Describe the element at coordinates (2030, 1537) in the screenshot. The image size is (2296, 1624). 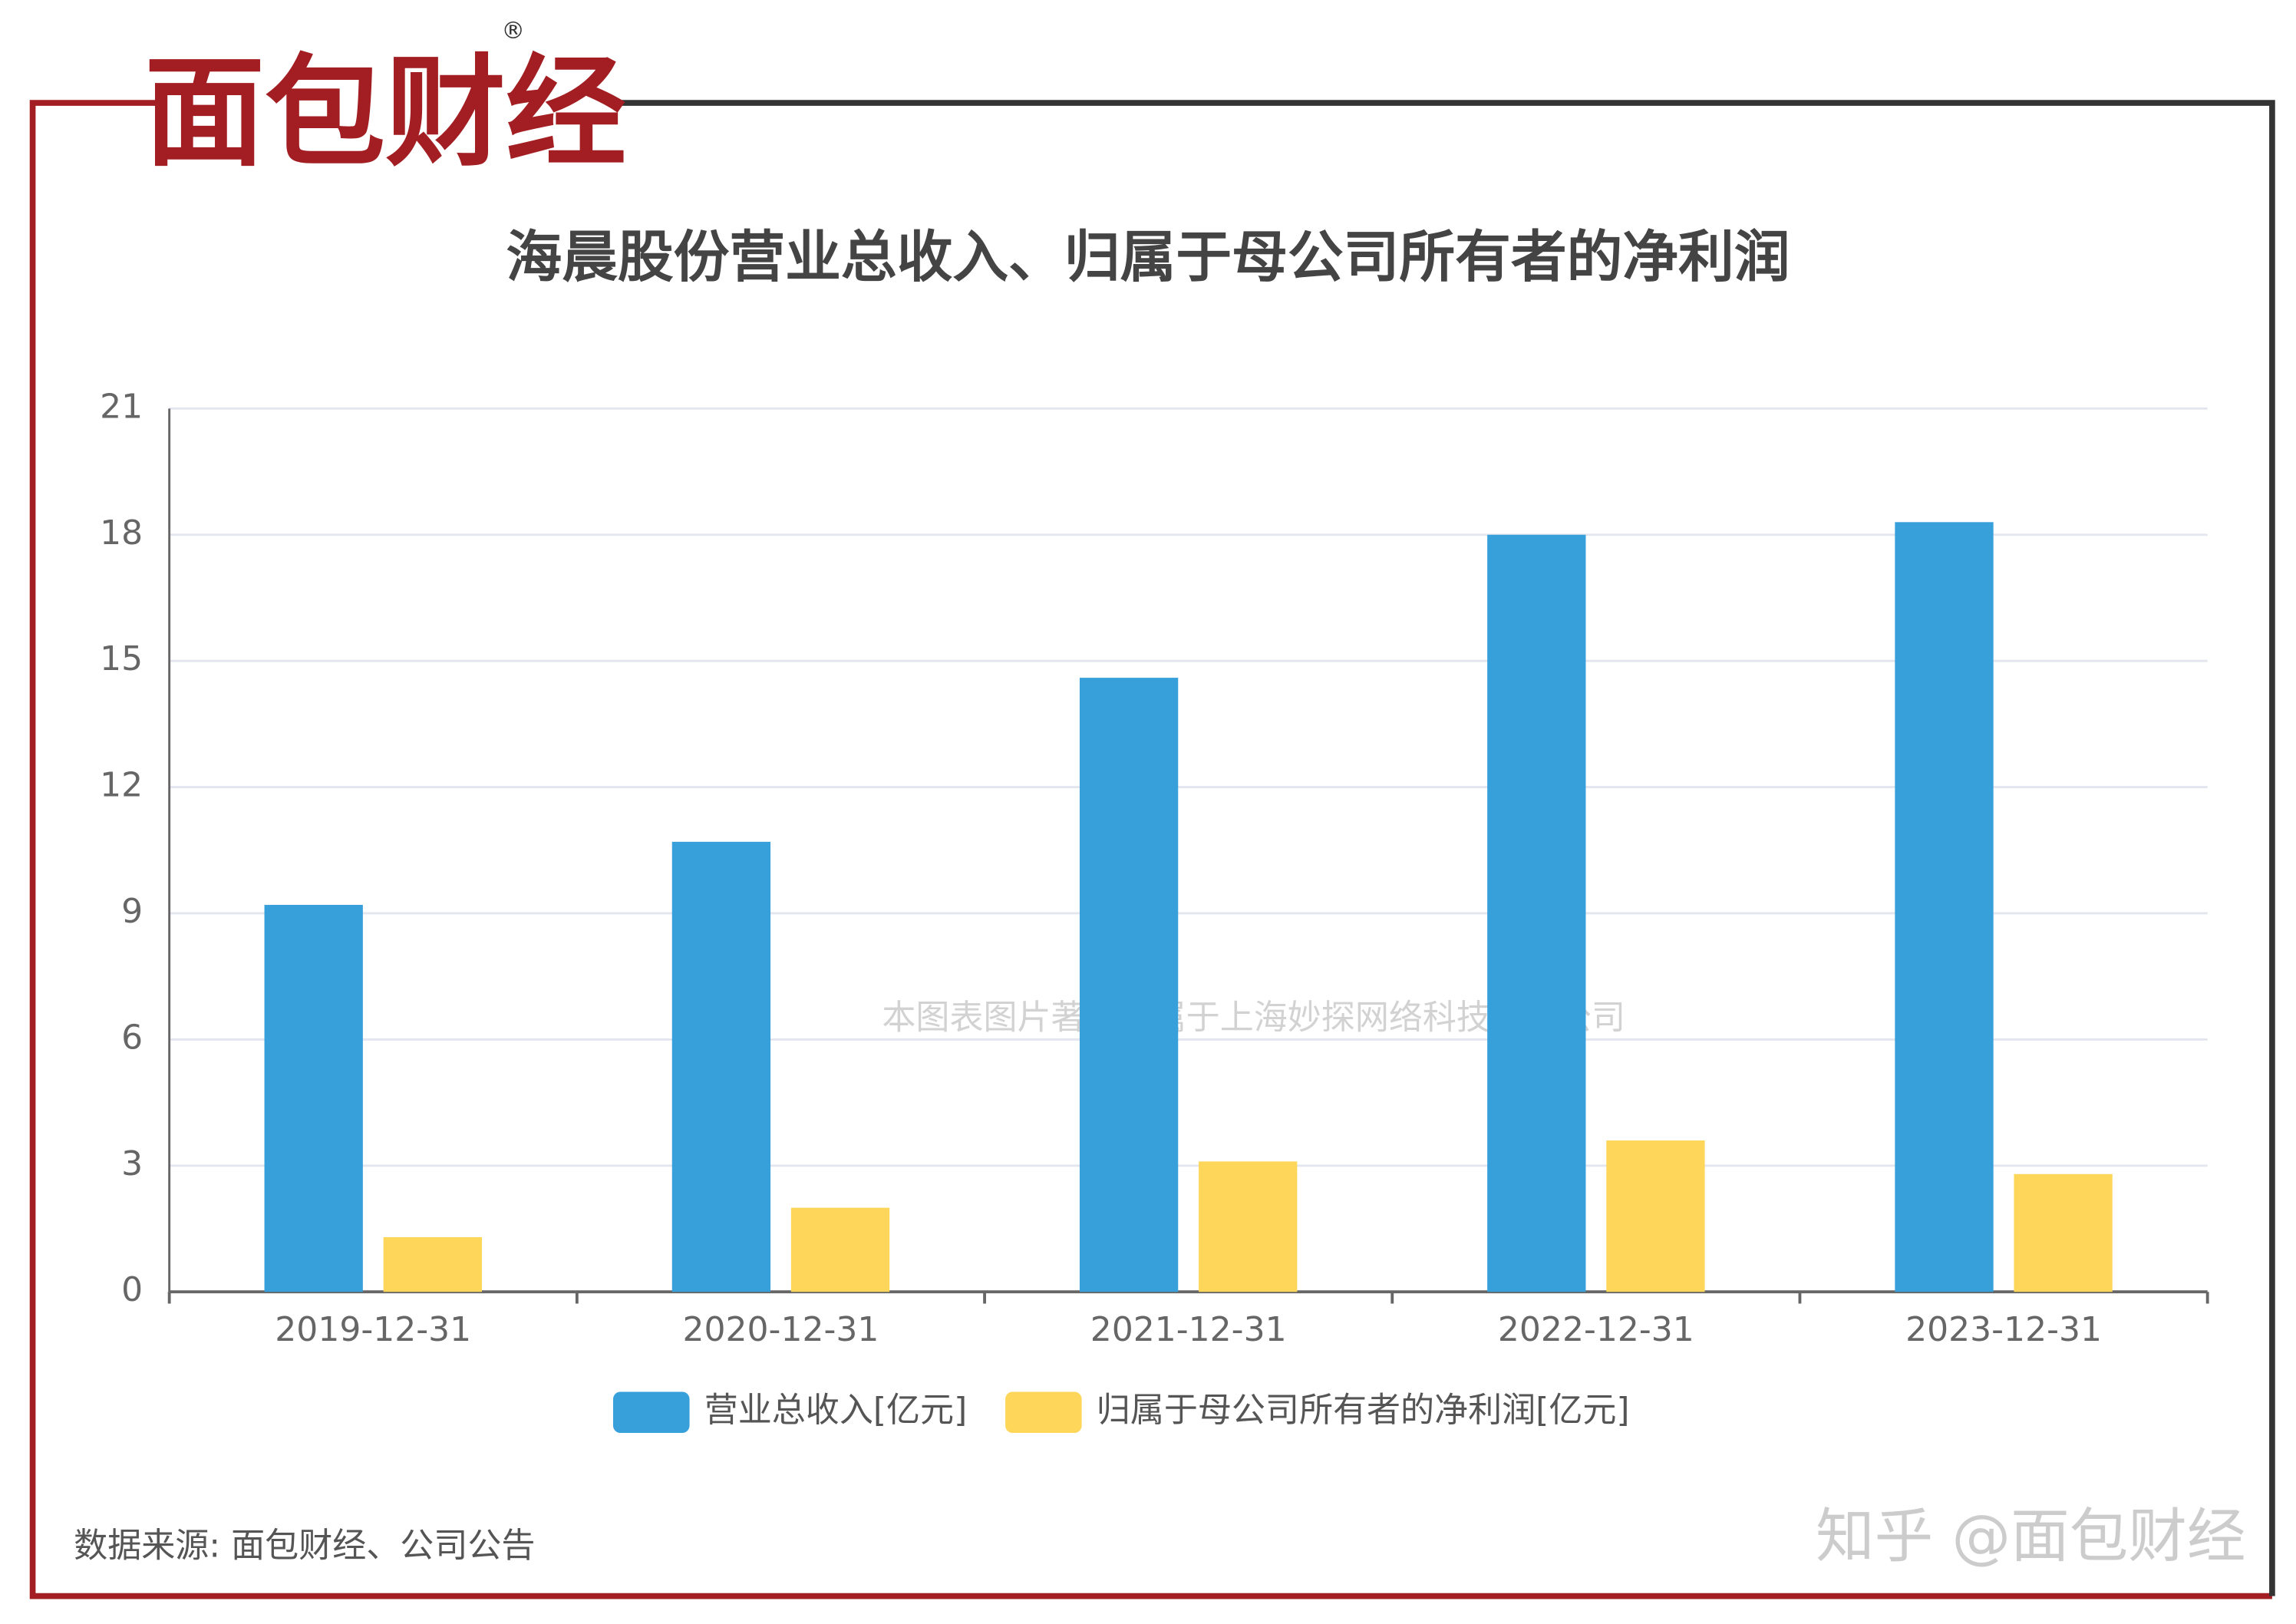
I see `watermark: 知乎 @面包财经` at that location.